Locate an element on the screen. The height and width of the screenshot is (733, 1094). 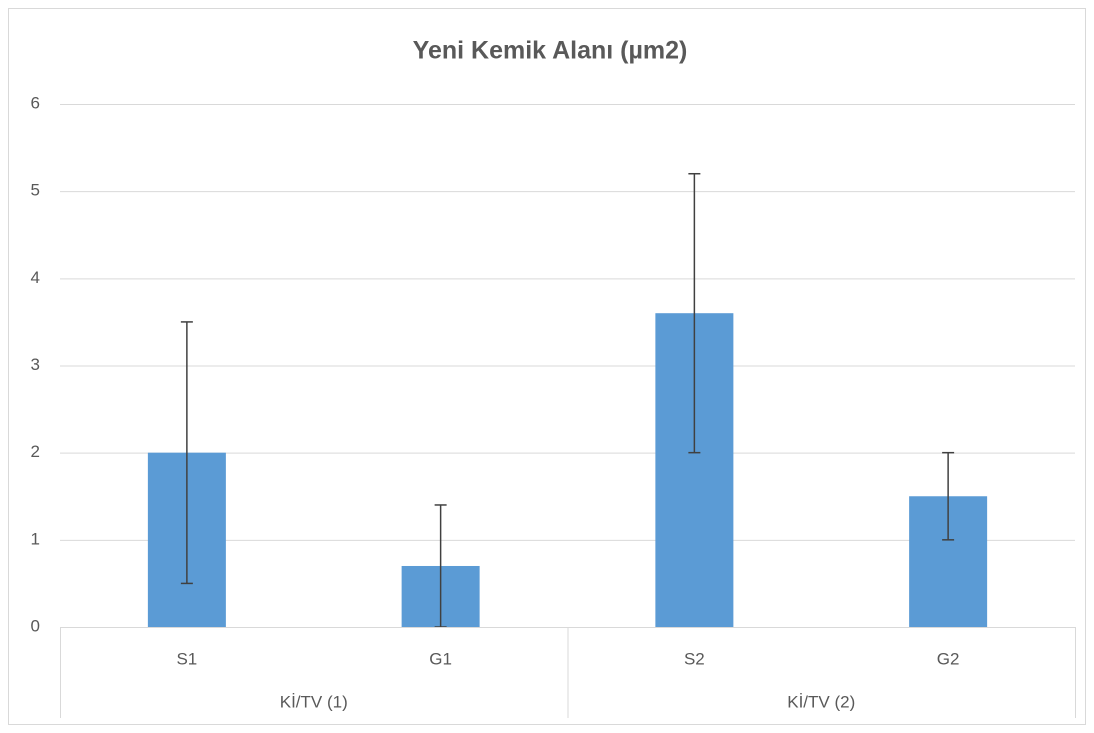
group-label: Kİ/TV (2) is located at coordinates (821, 701).